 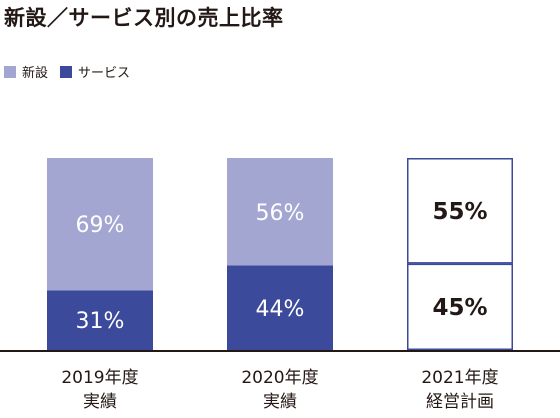 What do you see at coordinates (280, 378) in the screenshot?
I see `category-label-year: 2020年度` at bounding box center [280, 378].